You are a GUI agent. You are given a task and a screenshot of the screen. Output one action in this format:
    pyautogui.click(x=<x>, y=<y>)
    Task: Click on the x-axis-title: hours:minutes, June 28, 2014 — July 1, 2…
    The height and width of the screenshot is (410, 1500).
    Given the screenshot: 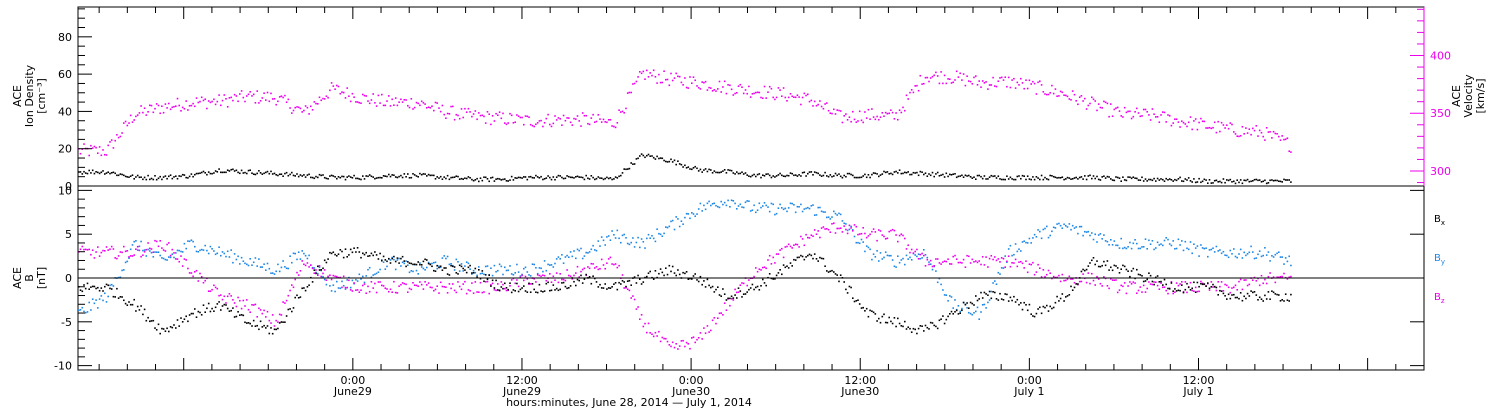 What is the action you would take?
    pyautogui.click(x=629, y=402)
    